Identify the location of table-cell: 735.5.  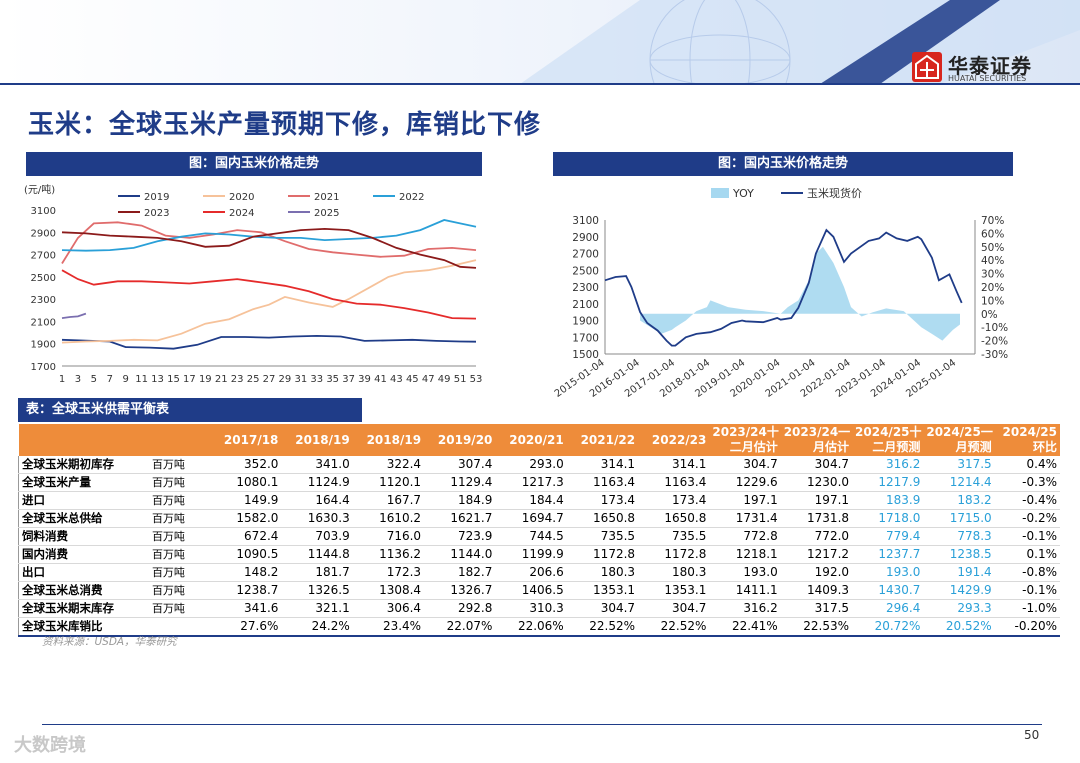
(674, 536).